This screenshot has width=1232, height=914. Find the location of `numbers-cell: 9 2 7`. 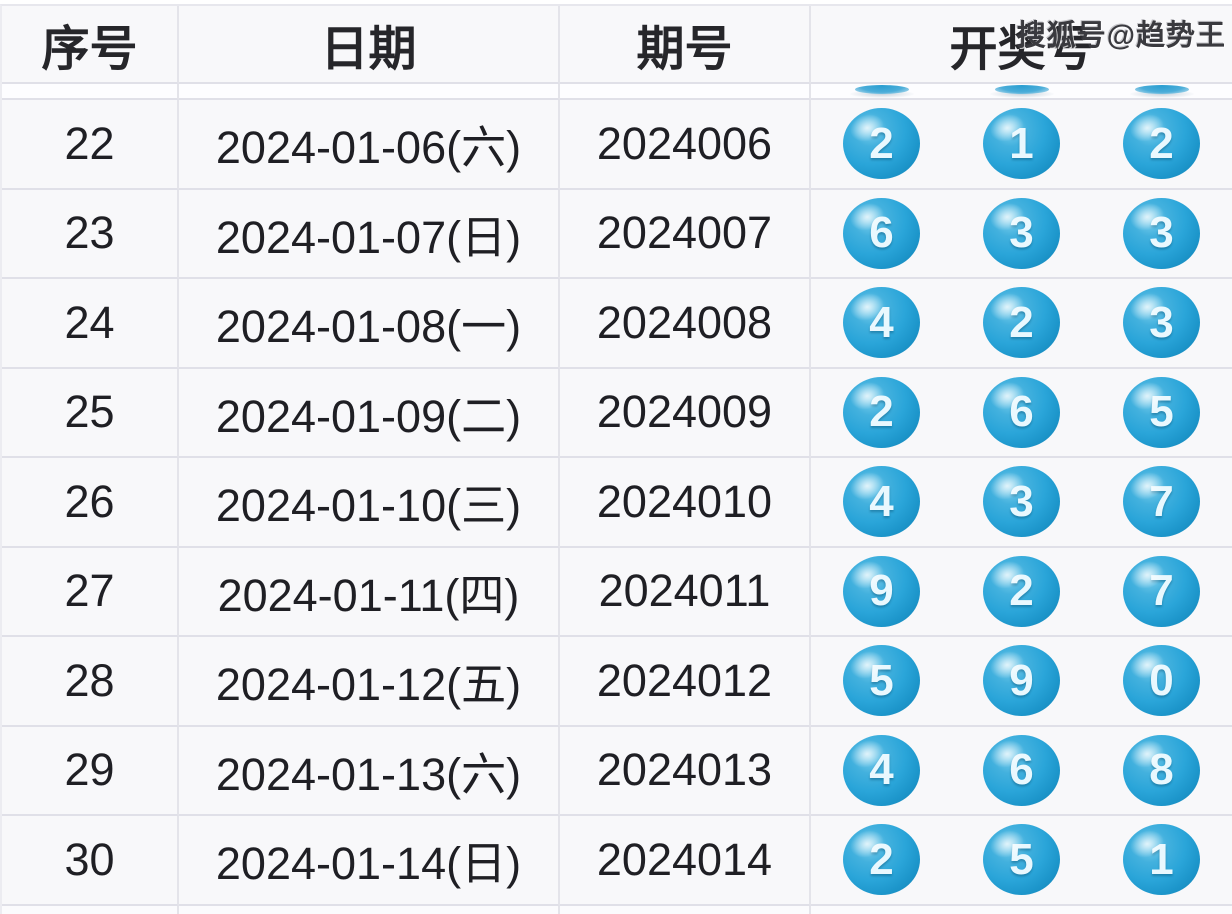

numbers-cell: 9 2 7 is located at coordinates (1021, 592).